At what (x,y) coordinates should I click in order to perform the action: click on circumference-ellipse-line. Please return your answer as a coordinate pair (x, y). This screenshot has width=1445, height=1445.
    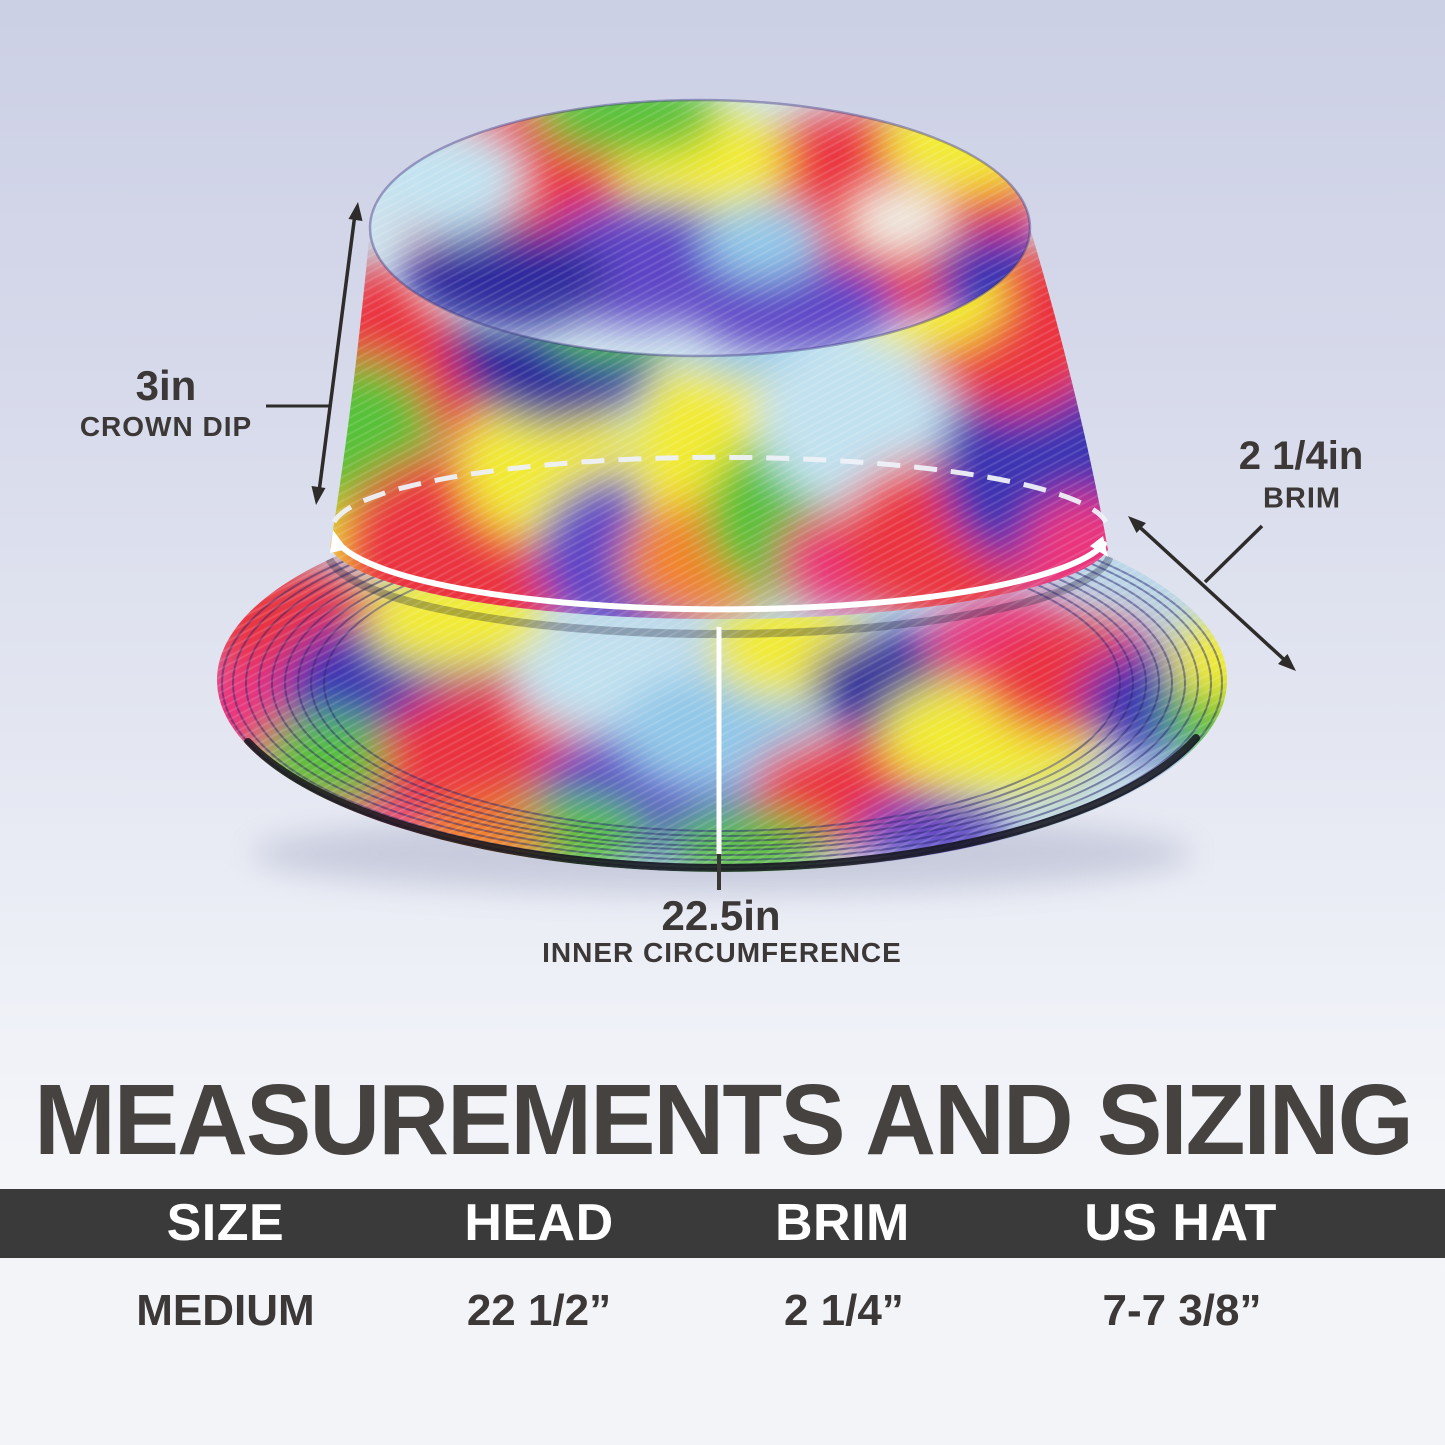
    Looking at the image, I should click on (720, 575).